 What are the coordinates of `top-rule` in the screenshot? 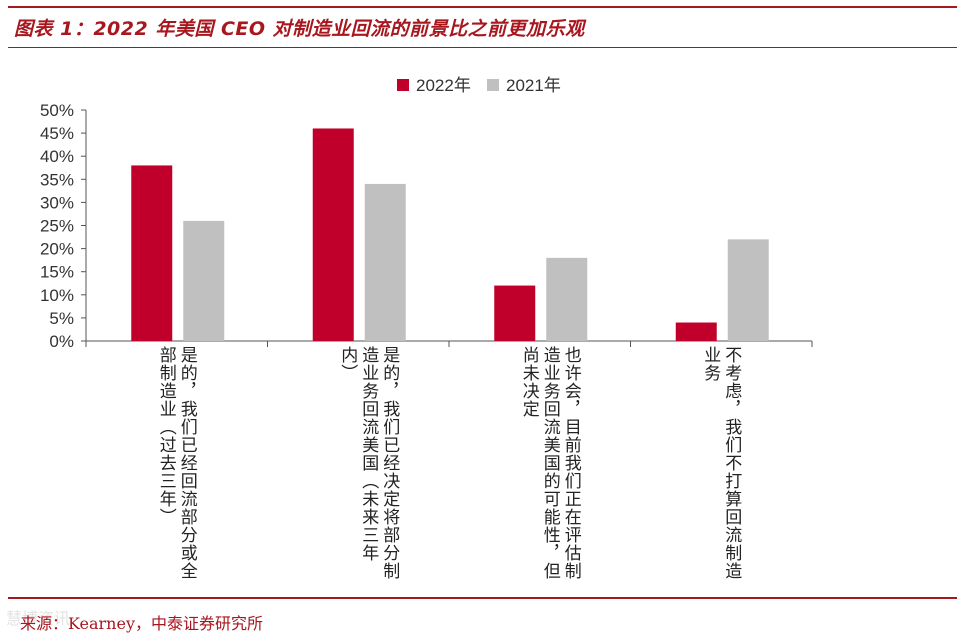 It's located at (482, 7).